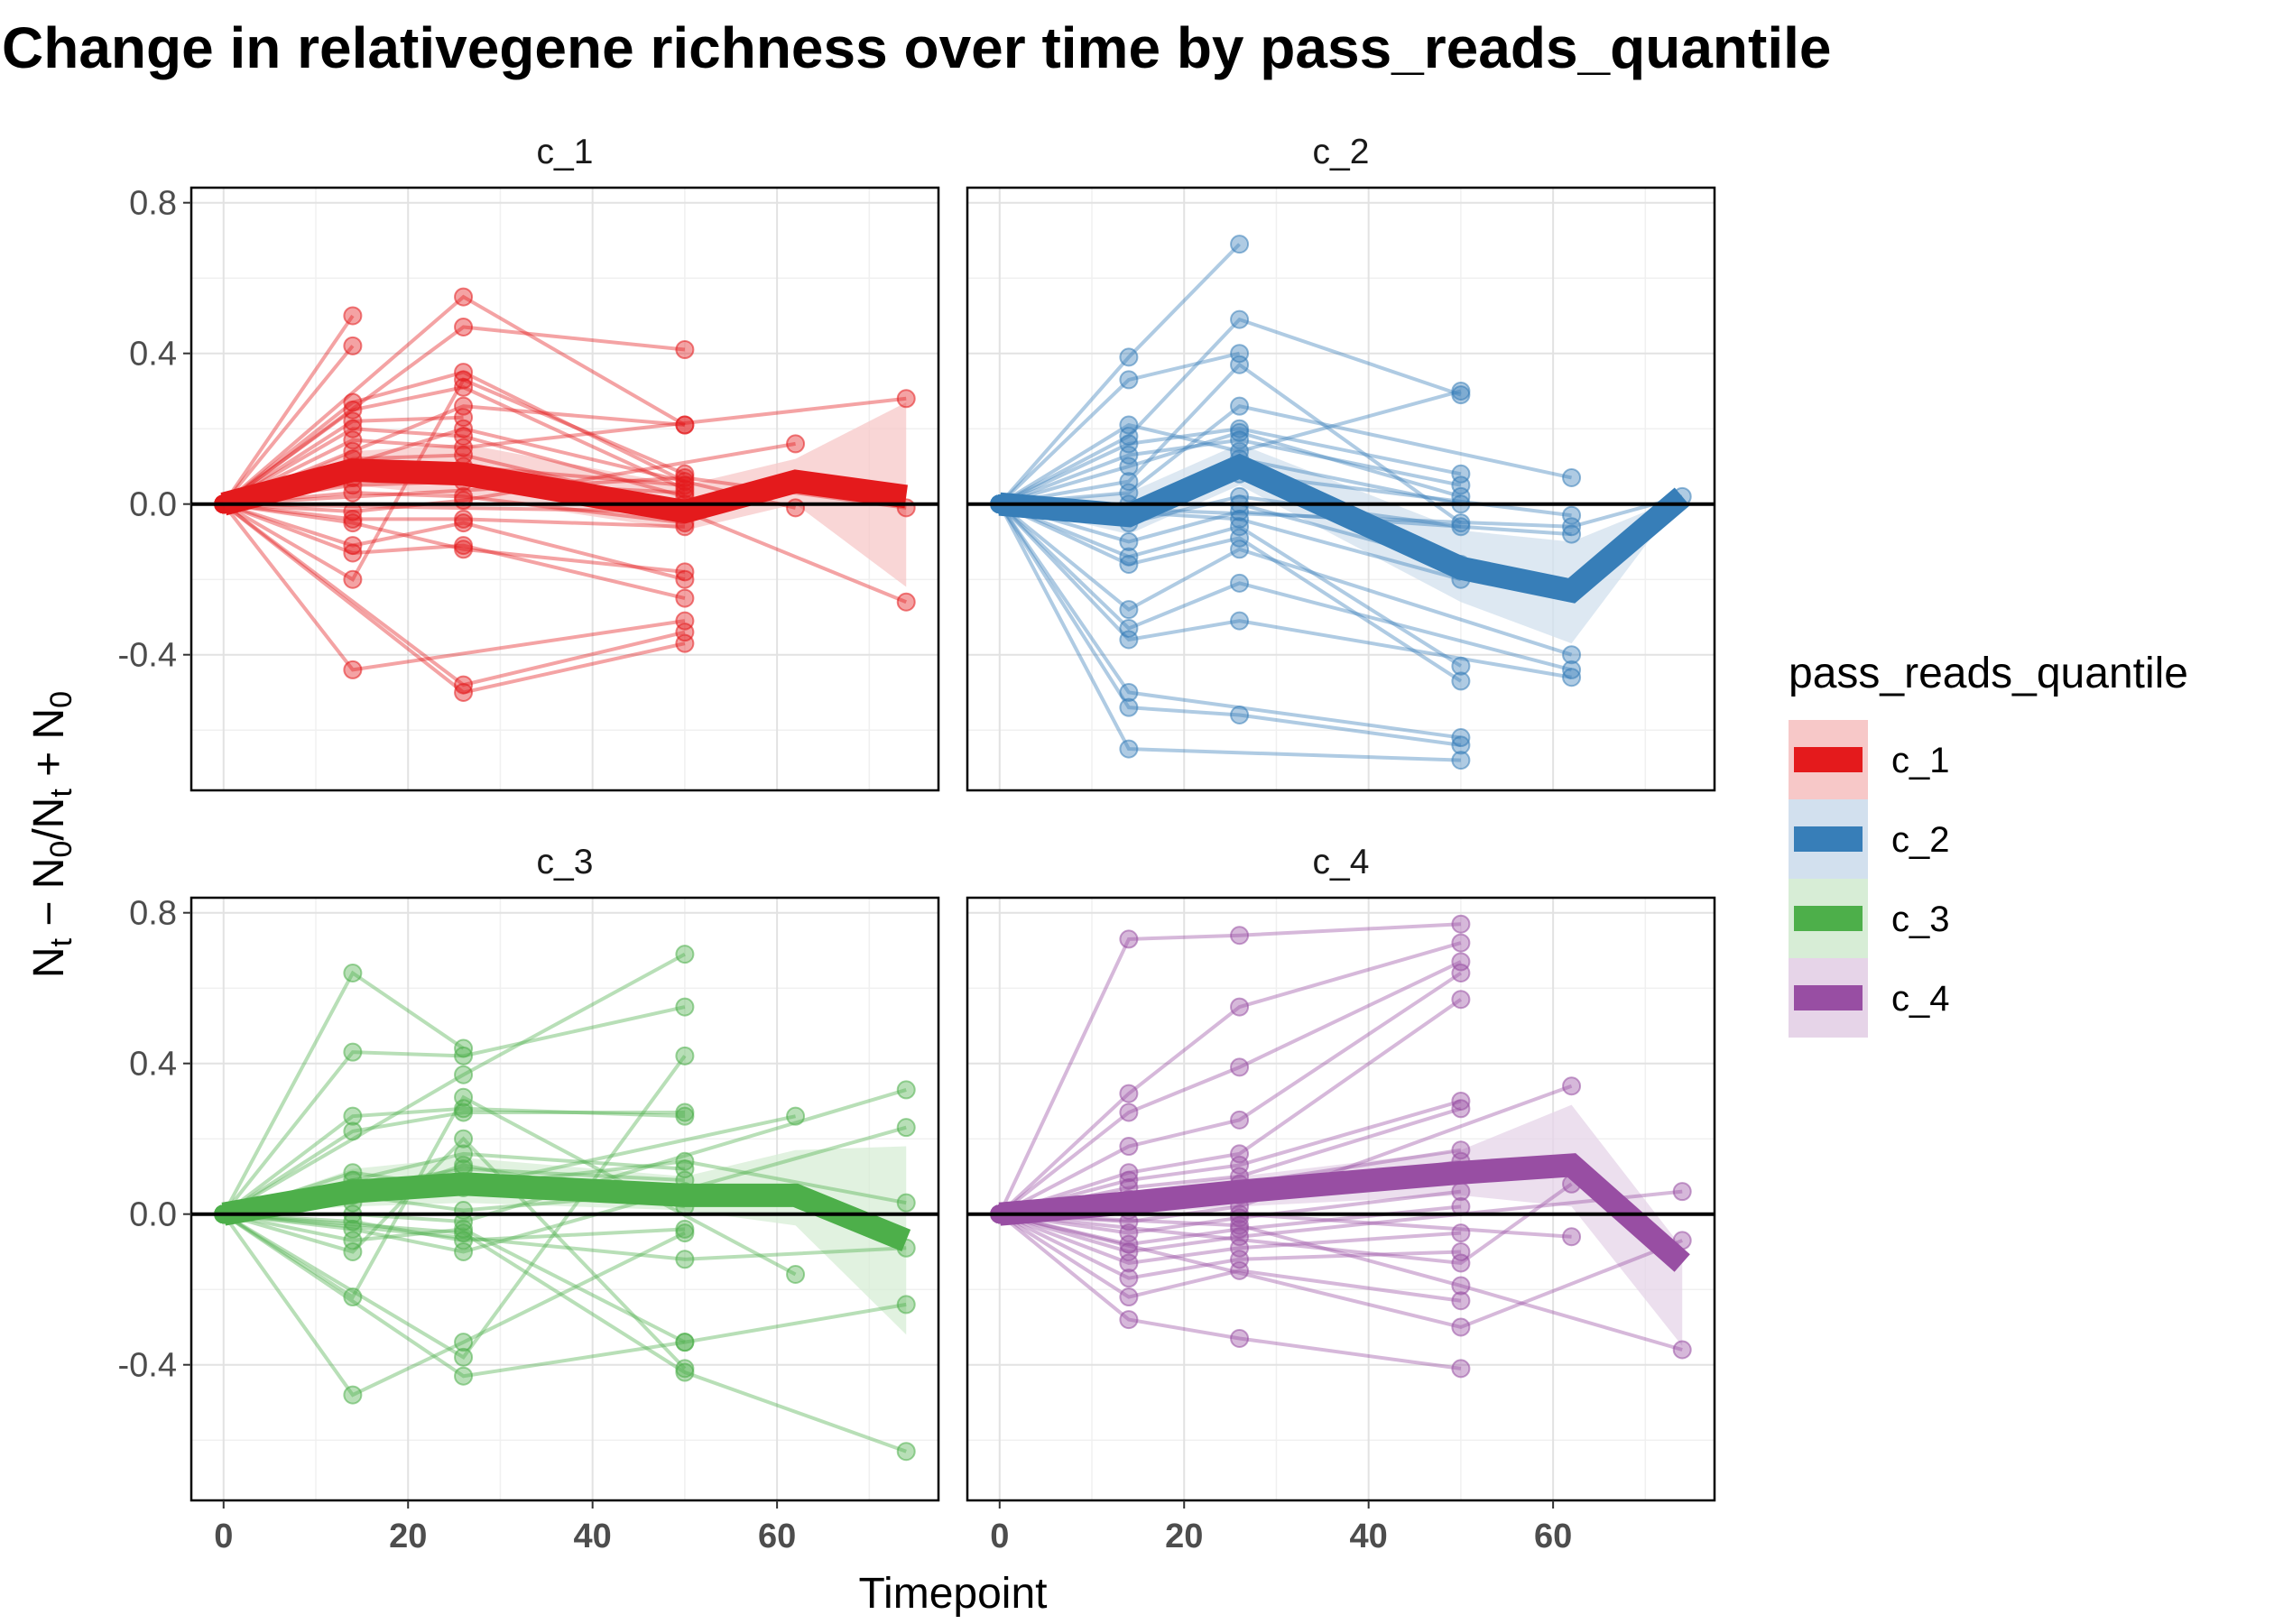  Describe the element at coordinates (153, 204) in the screenshot. I see `y-tick-label: 0.8` at that location.